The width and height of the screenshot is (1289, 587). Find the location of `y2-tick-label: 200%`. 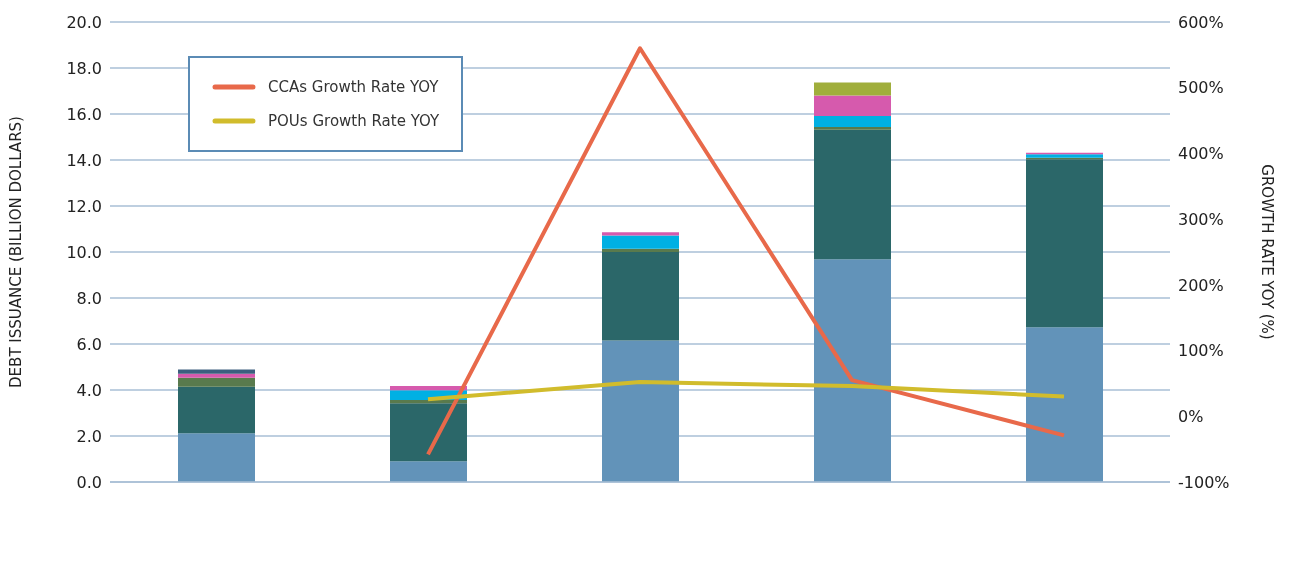

y2-tick-label: 200% is located at coordinates (1201, 285).